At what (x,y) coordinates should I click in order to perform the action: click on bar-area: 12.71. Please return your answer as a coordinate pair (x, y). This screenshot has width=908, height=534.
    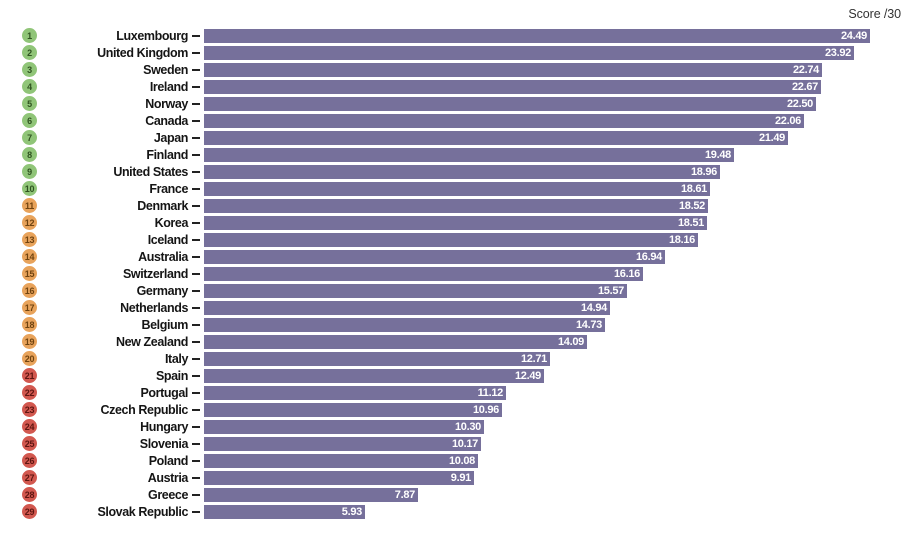
    Looking at the image, I should click on (556, 358).